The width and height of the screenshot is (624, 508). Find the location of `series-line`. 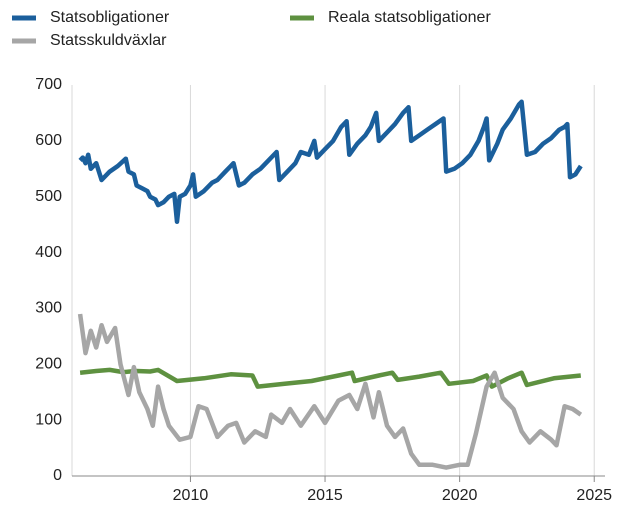

series-line is located at coordinates (330, 378).